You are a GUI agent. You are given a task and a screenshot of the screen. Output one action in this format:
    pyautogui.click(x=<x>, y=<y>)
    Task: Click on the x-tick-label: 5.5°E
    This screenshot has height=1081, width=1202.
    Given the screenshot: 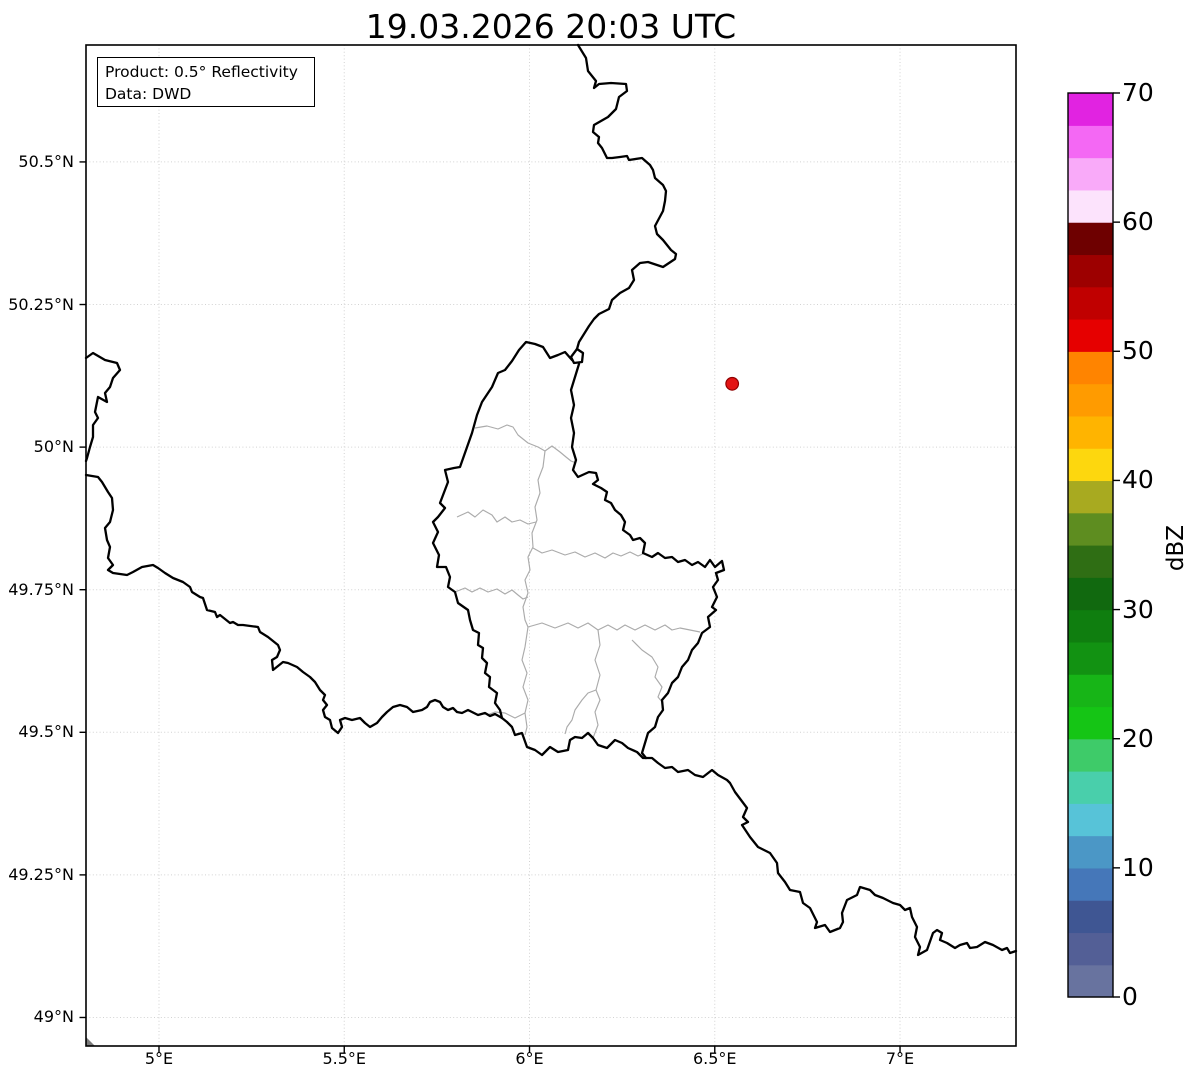 What is the action you would take?
    pyautogui.click(x=344, y=1058)
    